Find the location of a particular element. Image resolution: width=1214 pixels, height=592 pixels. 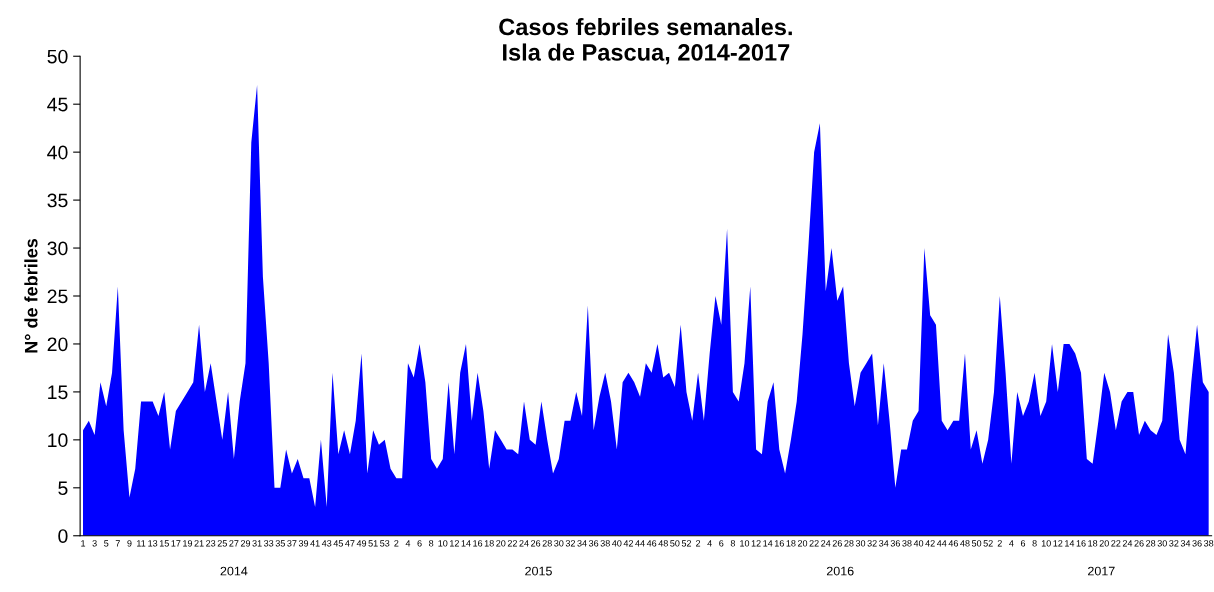

x-tick-label: 30 is located at coordinates (860, 543).